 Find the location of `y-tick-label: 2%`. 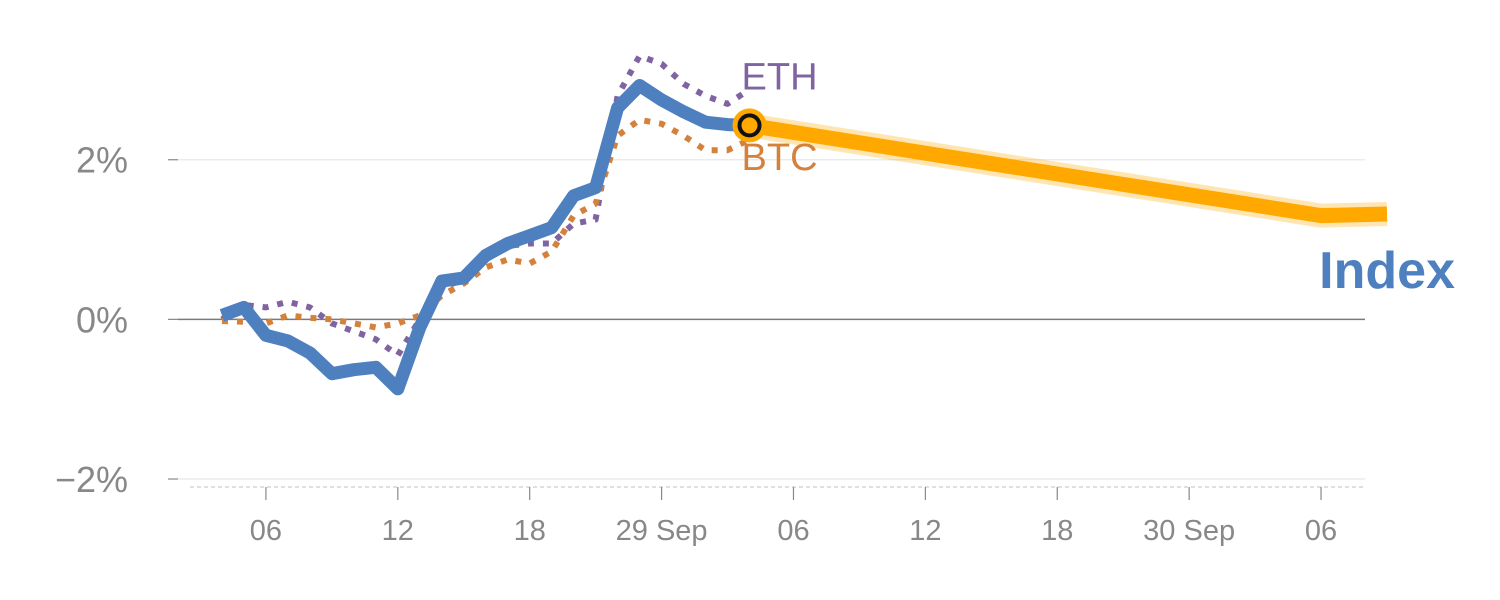

y-tick-label: 2% is located at coordinates (102, 160).